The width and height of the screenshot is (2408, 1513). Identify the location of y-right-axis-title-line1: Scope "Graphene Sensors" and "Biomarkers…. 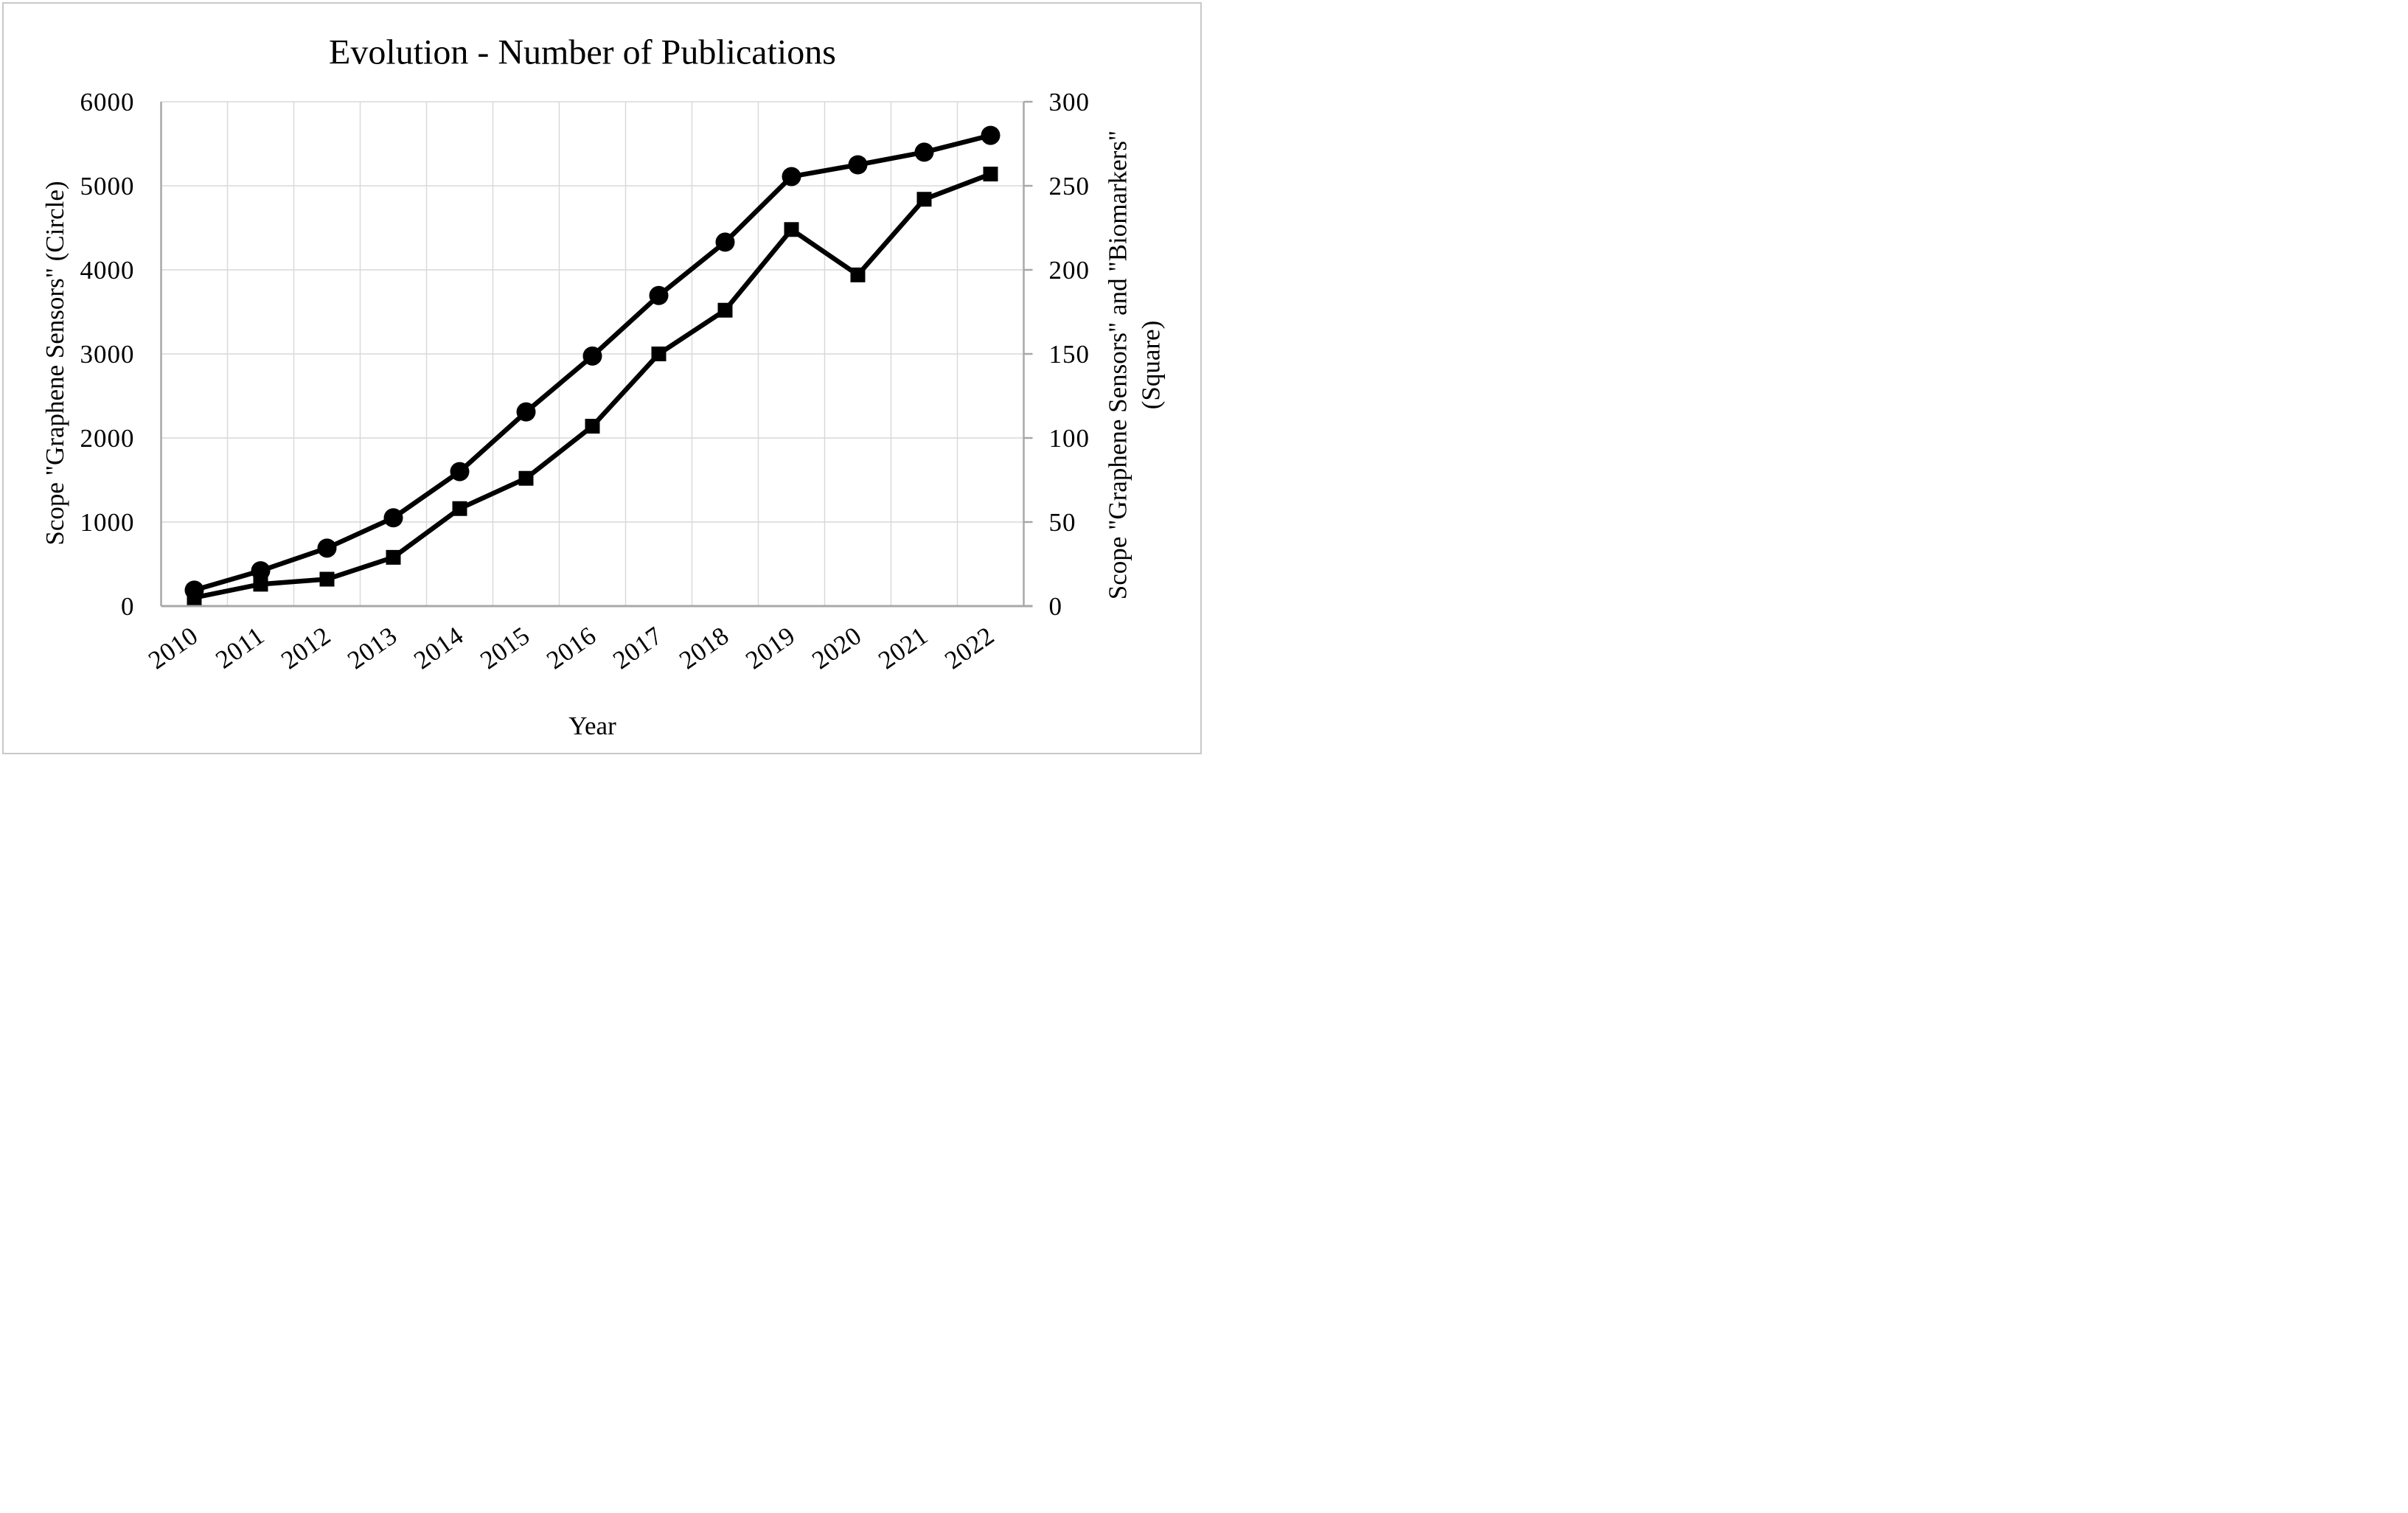
(1118, 365).